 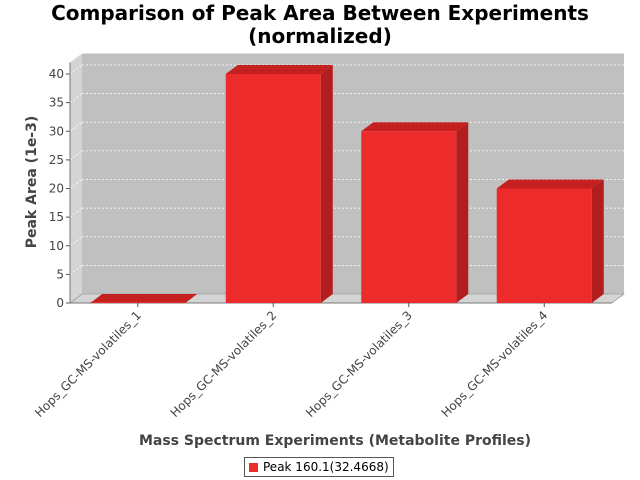 I want to click on legend-label: Peak 160.1(32.4668), so click(x=326, y=467).